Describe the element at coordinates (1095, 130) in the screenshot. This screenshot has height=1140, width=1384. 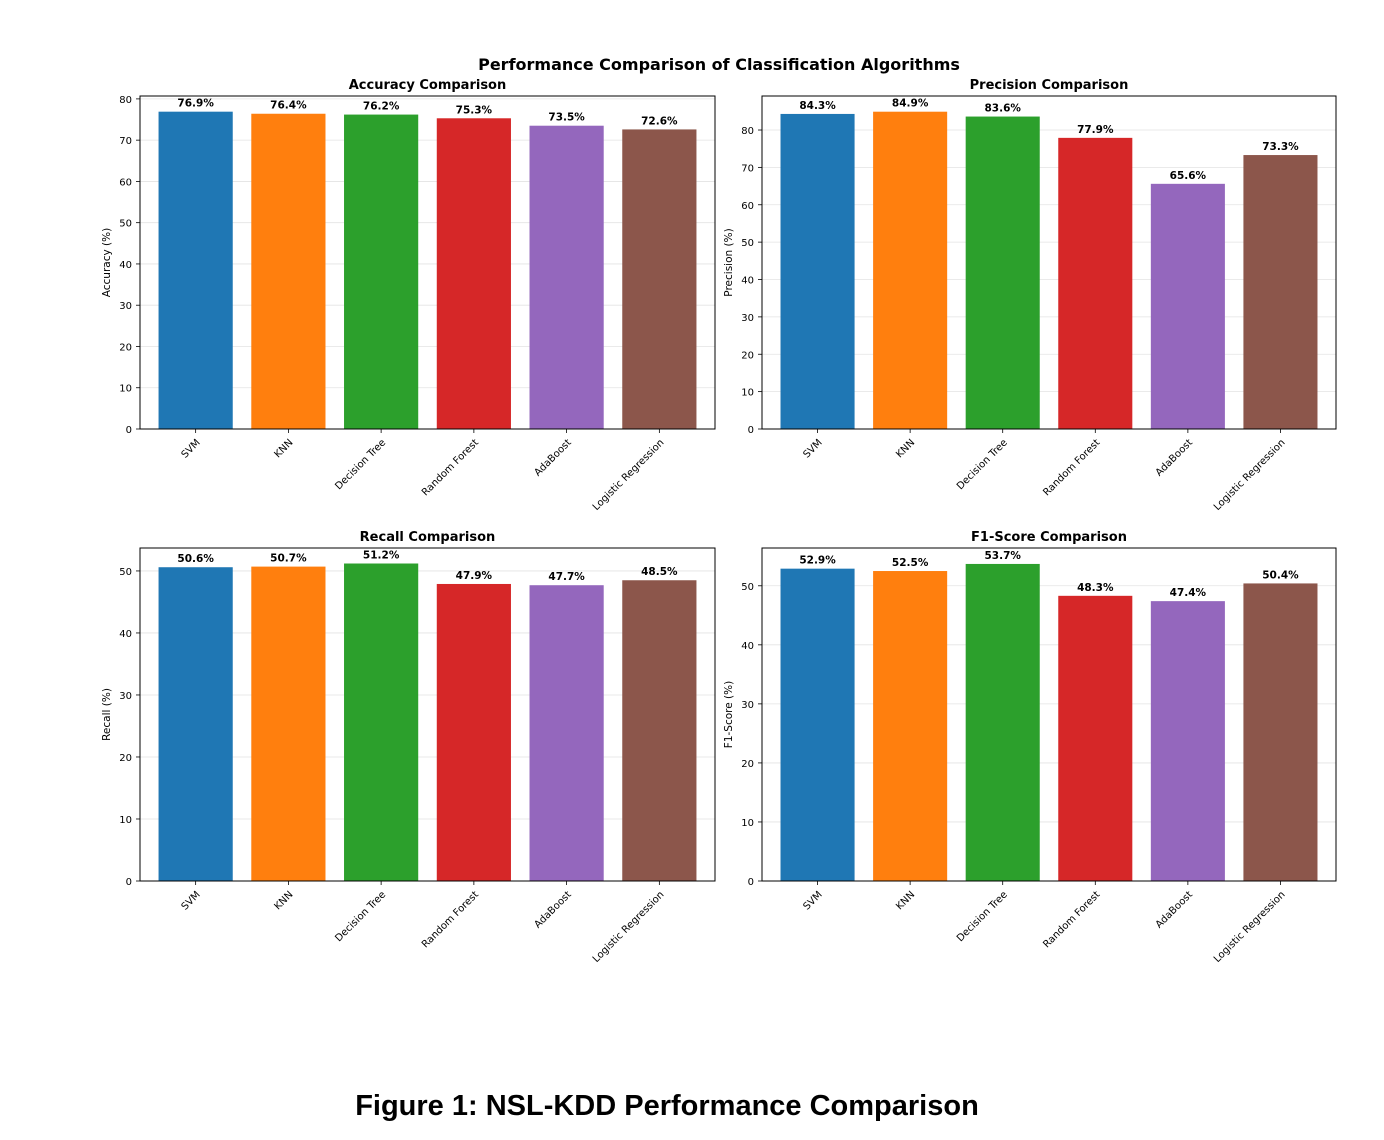
I see `bar-value-label: 77.9%` at that location.